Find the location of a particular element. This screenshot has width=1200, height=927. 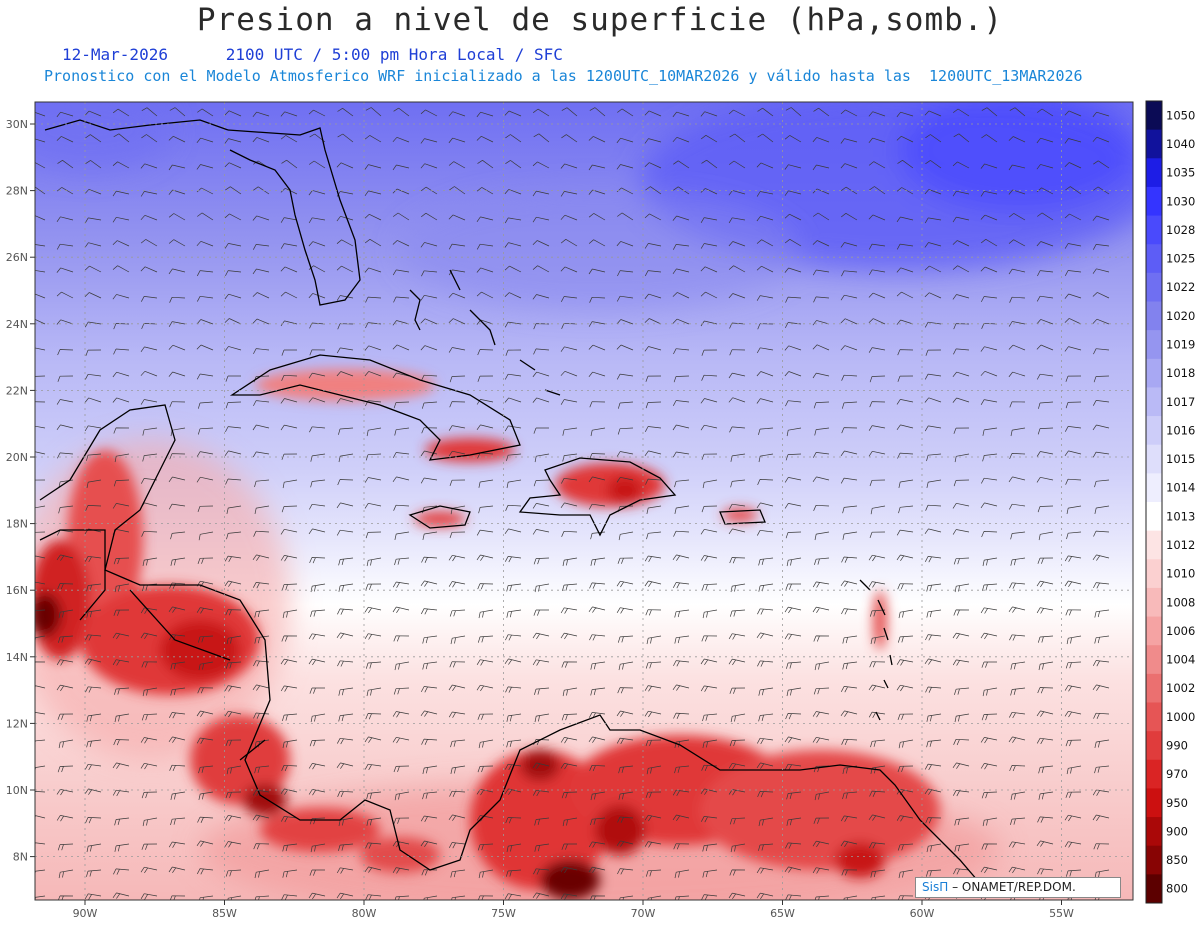

colorbar-label: 1017 is located at coordinates (1180, 402).